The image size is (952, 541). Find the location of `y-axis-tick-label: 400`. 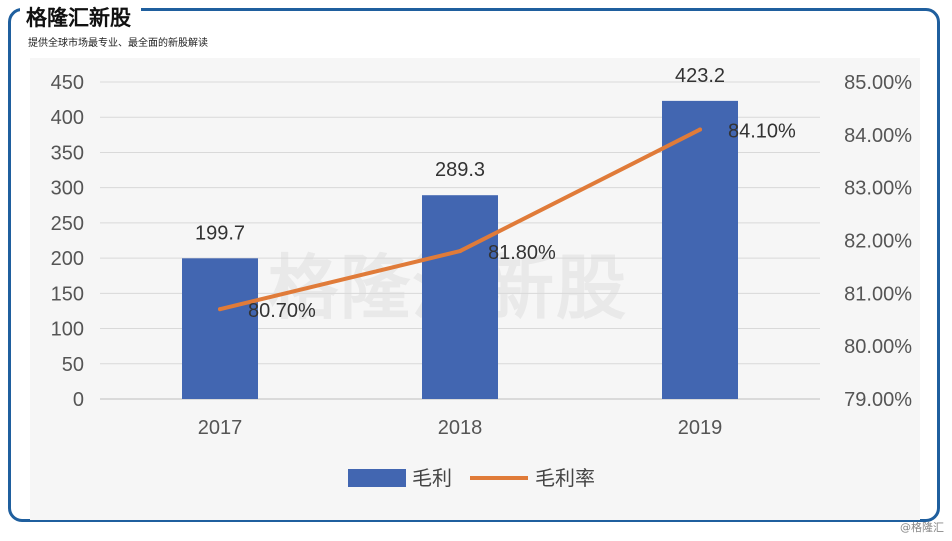

y-axis-tick-label: 400 is located at coordinates (67, 118).